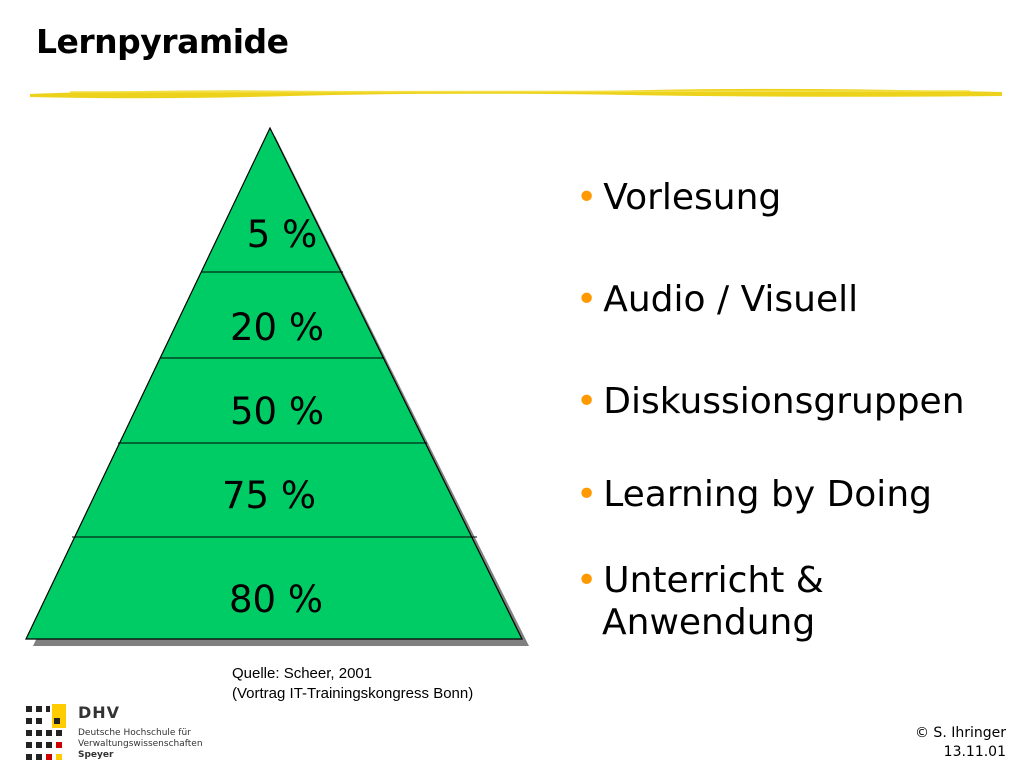 The height and width of the screenshot is (768, 1024). What do you see at coordinates (277, 327) in the screenshot?
I see `pyramid-level-label: 20 %` at bounding box center [277, 327].